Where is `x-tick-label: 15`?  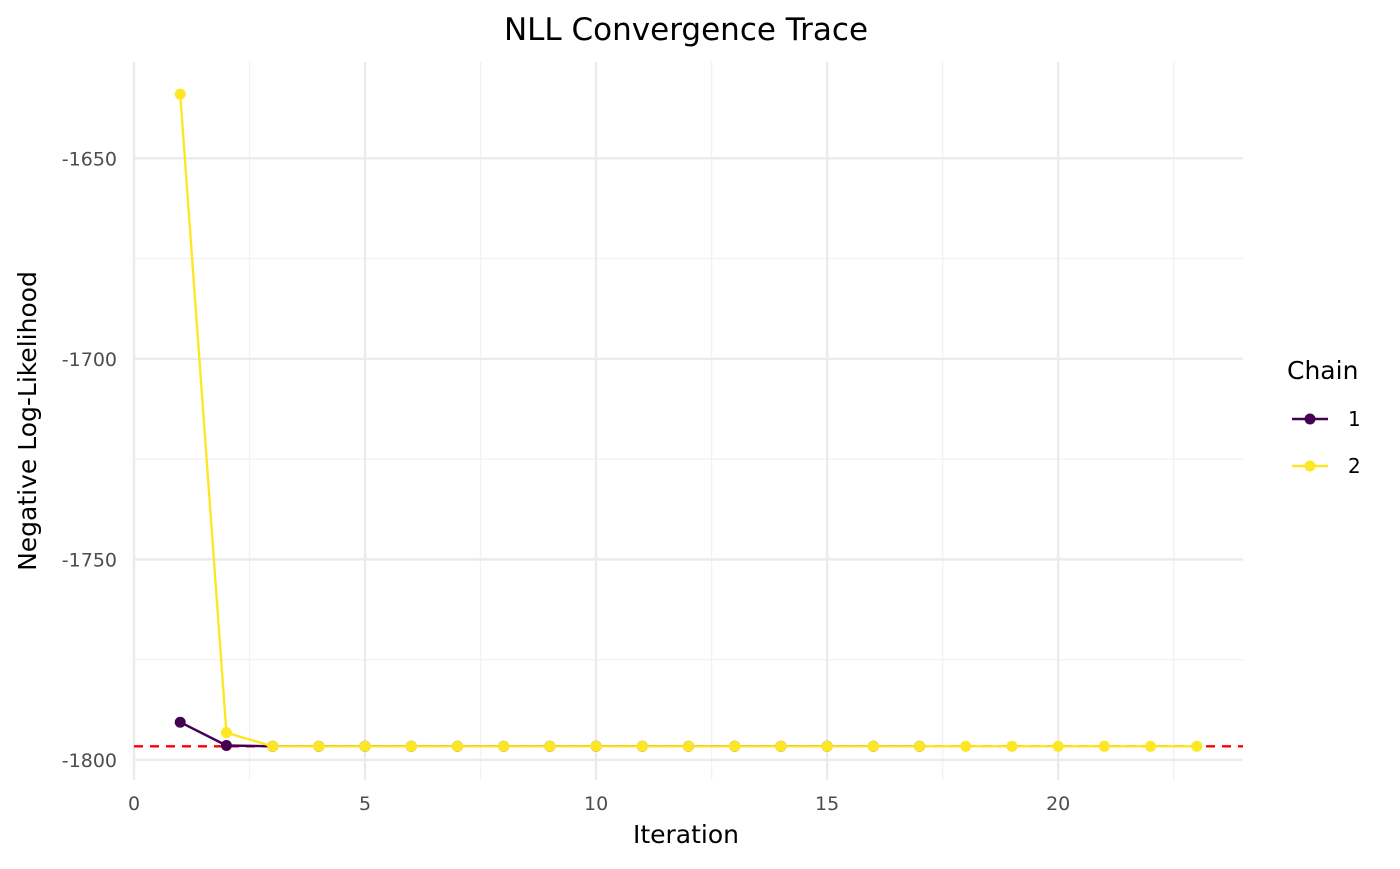
x-tick-label: 15 is located at coordinates (827, 804).